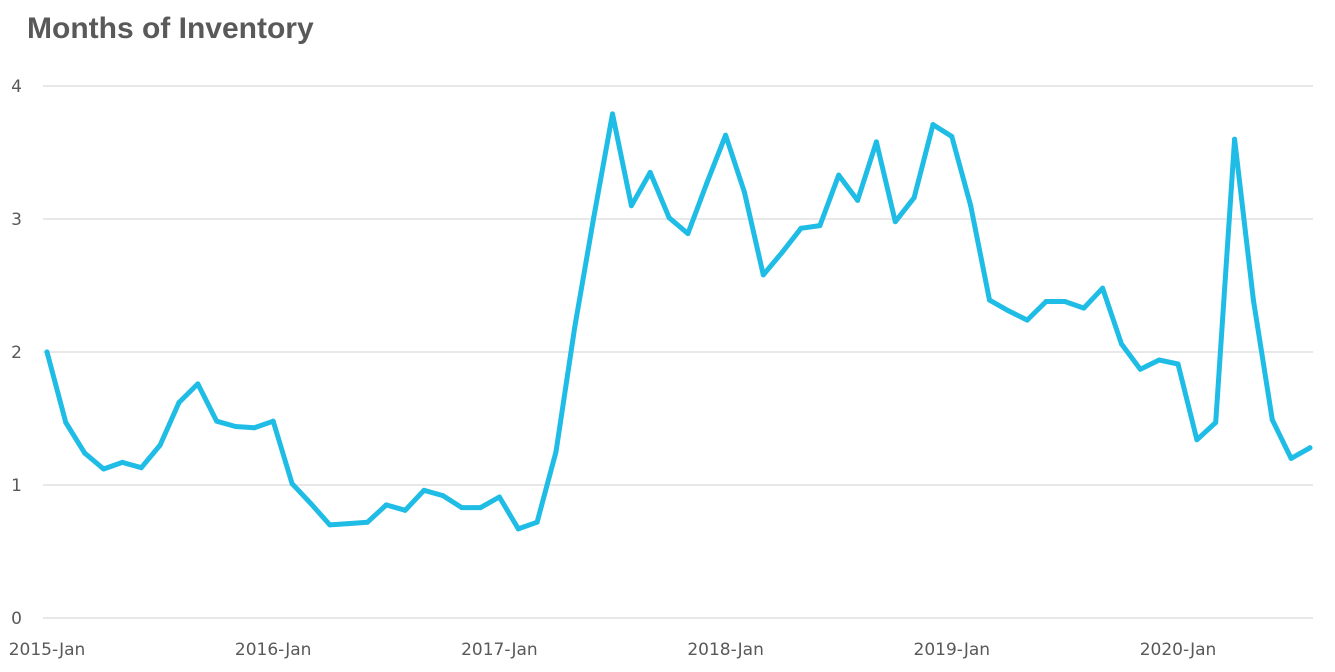  I want to click on x-tick-label: 2020-Jan, so click(1178, 650).